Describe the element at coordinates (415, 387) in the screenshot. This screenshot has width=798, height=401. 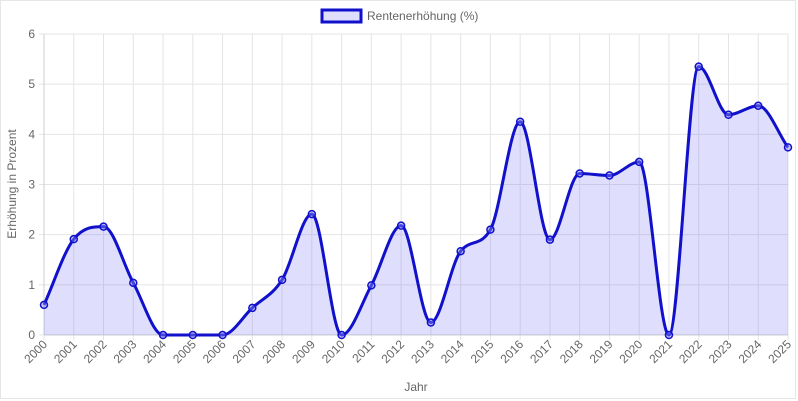
I see `x-axis-title: Jahr` at that location.